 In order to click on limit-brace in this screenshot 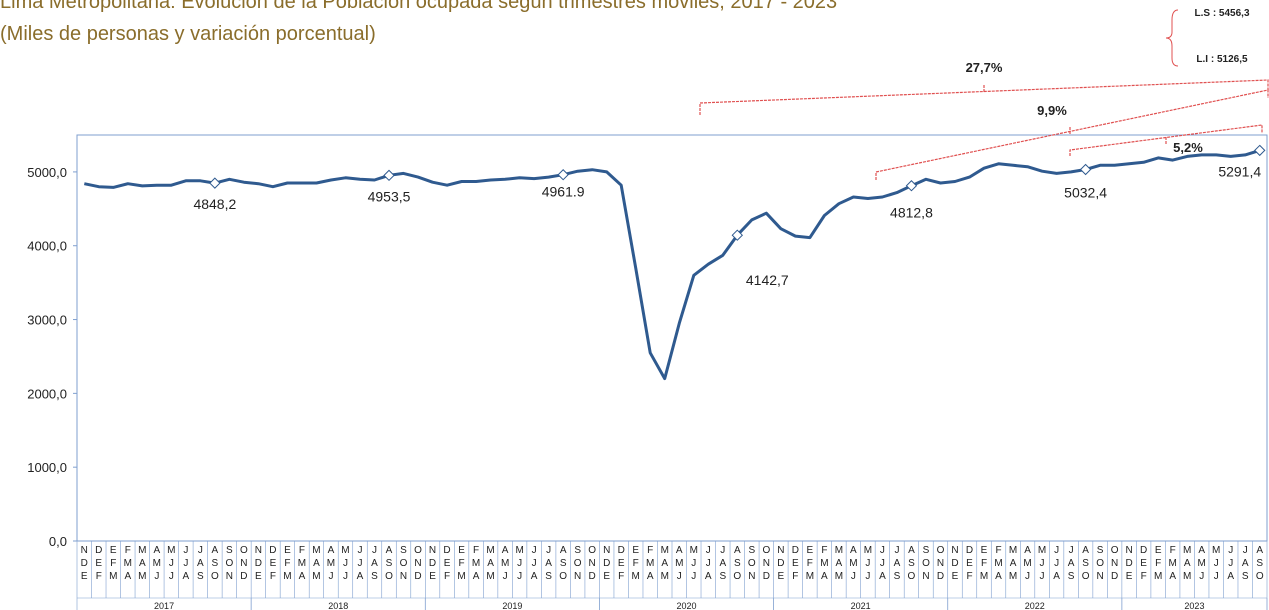, I will do `click(1172, 38)`.